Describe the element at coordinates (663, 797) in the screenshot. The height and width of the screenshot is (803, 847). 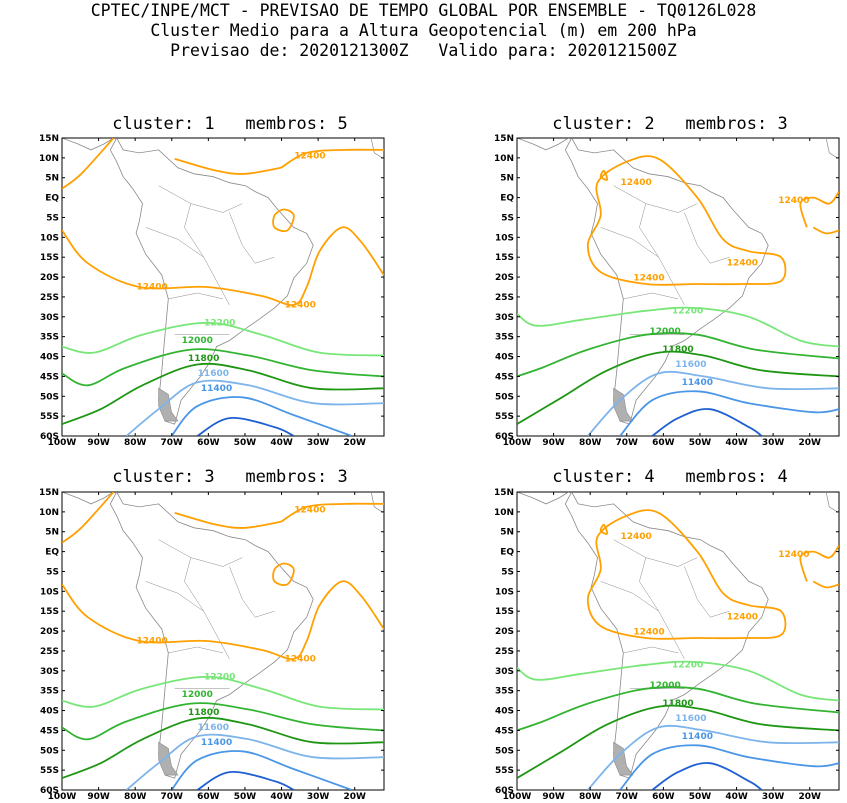
I see `lon-label: 60W` at that location.